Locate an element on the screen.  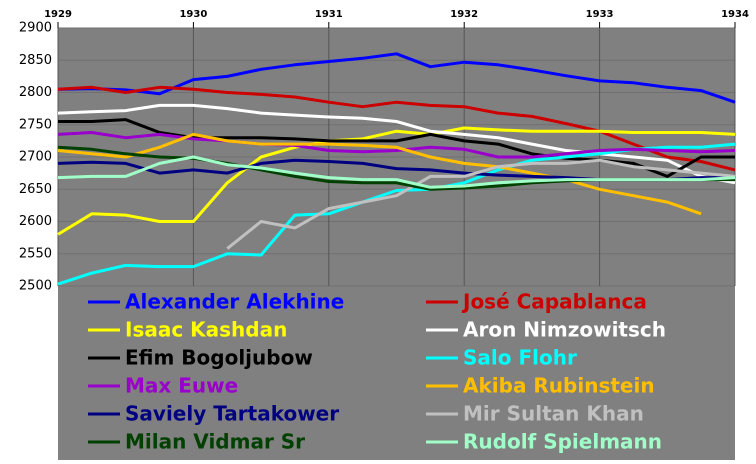
legend-label: Max Euwe is located at coordinates (181, 386).